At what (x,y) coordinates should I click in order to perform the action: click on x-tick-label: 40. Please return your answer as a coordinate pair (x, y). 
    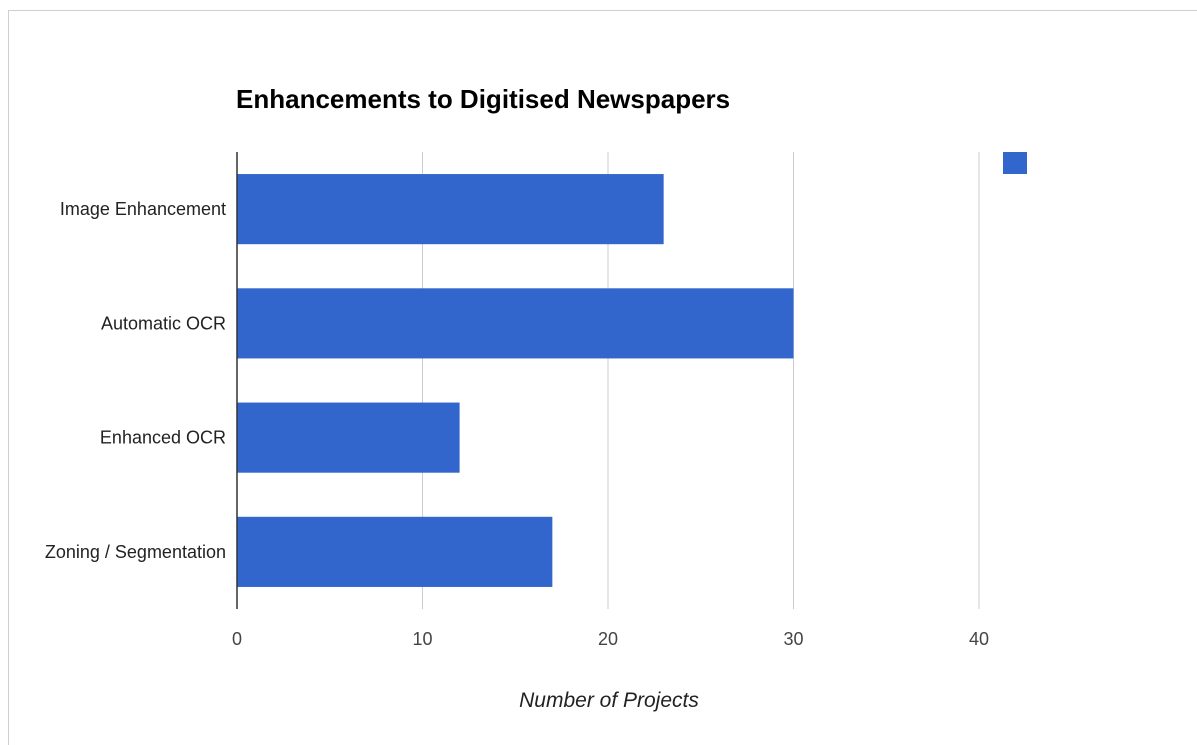
    Looking at the image, I should click on (979, 639).